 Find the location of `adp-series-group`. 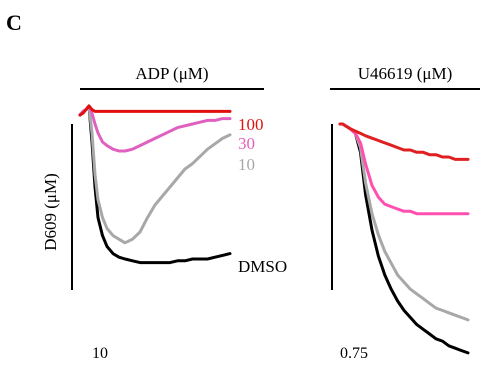

adp-series-group is located at coordinates (155, 184).